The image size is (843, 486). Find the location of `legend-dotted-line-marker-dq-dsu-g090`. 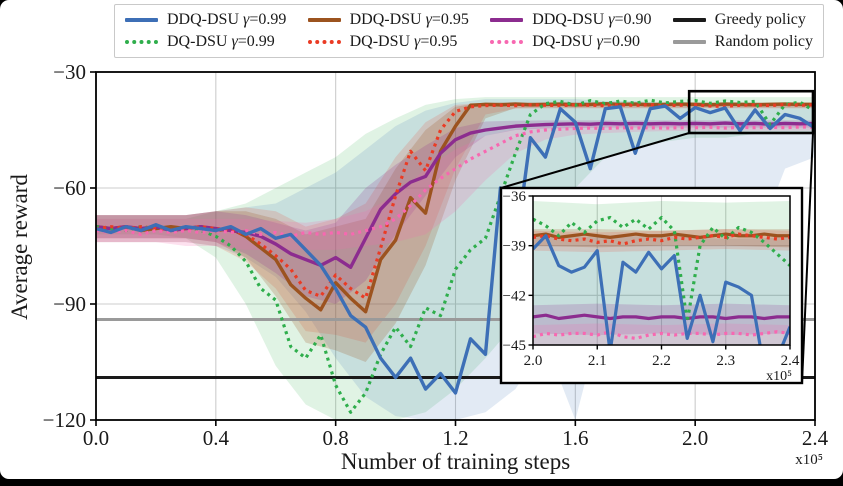

legend-dotted-line-marker-dq-dsu-g090 is located at coordinates (507, 41).